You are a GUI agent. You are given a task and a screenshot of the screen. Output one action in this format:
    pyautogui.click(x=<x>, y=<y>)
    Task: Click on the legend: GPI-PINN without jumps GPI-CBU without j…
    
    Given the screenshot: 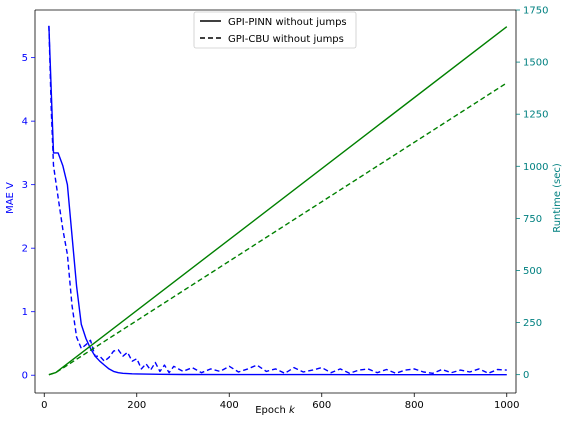 What is the action you would take?
    pyautogui.click(x=275, y=30)
    